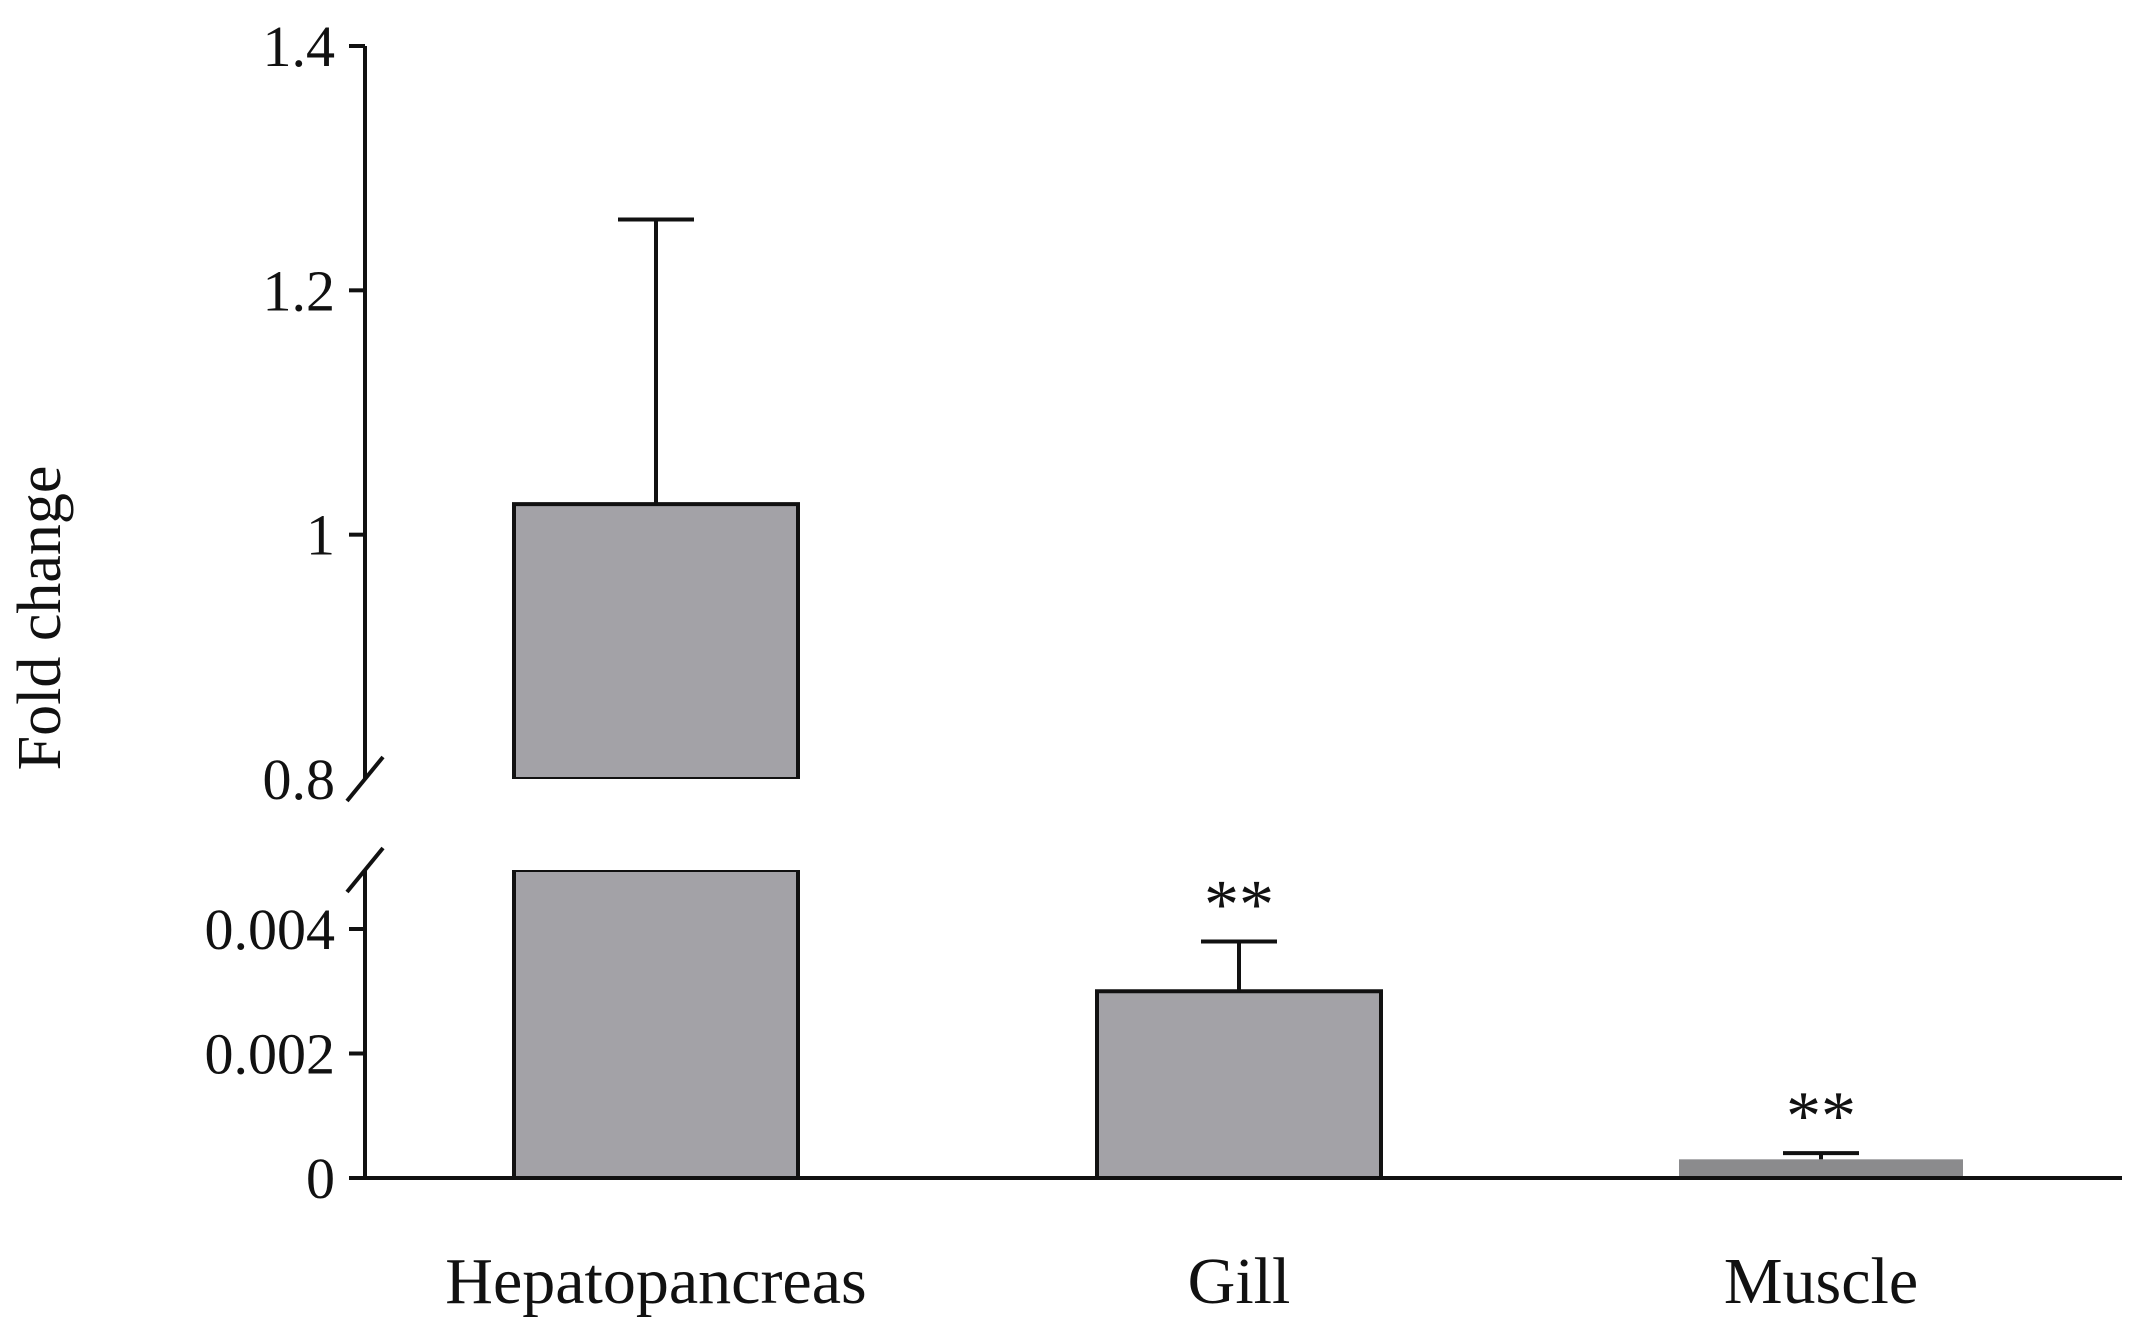  Describe the element at coordinates (1821, 1168) in the screenshot. I see `bar-muscle` at that location.